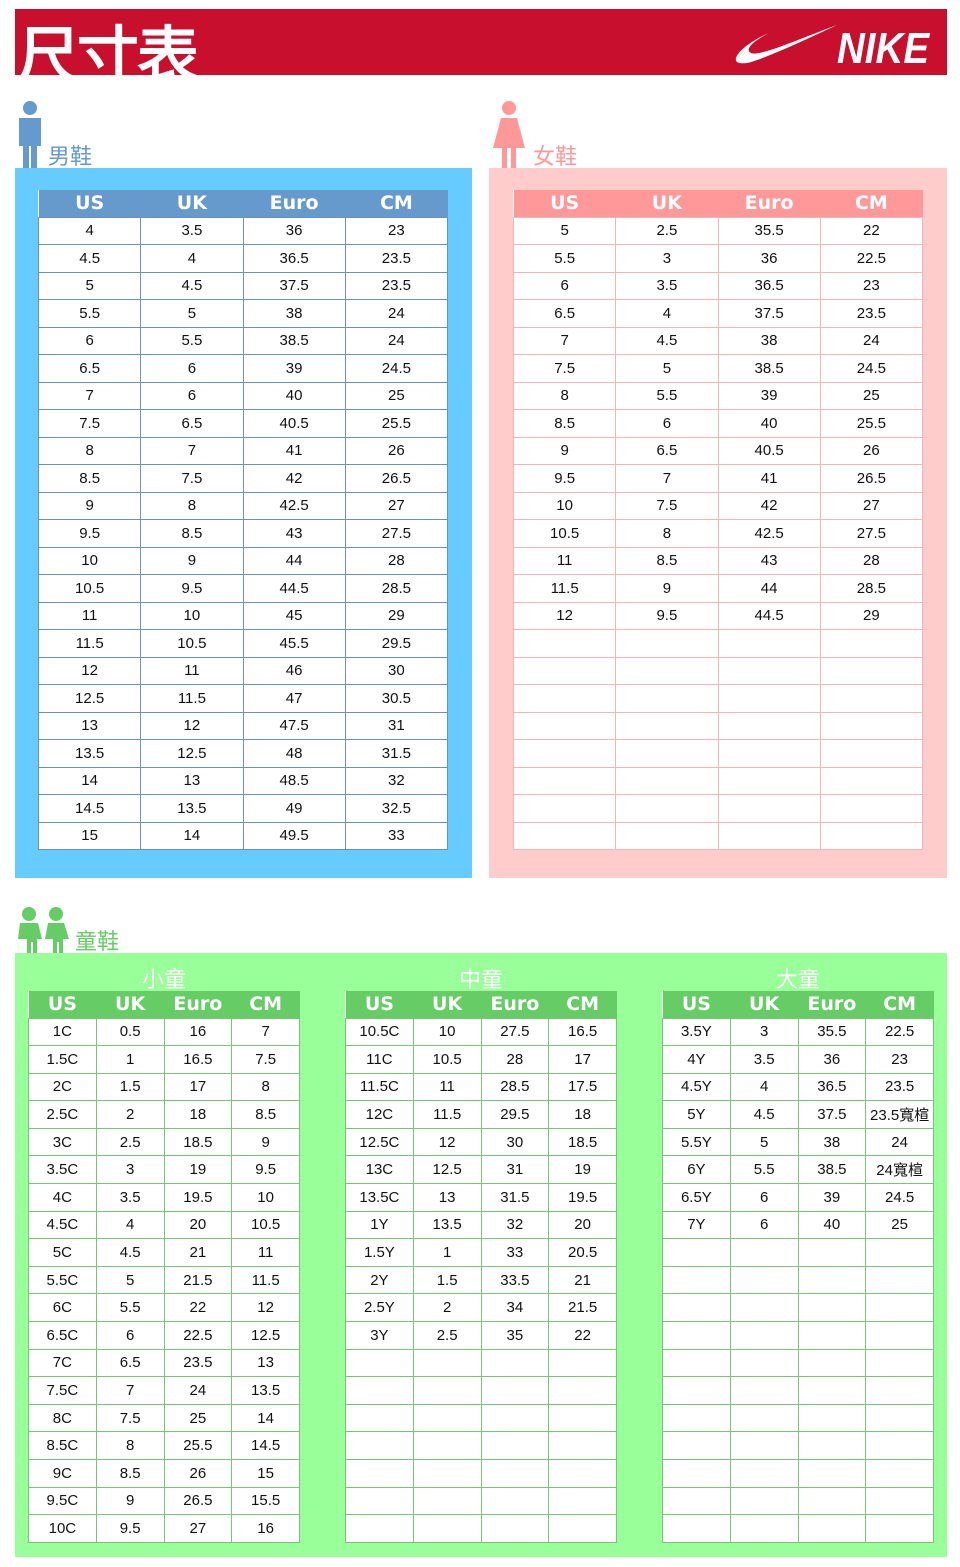  Describe the element at coordinates (515, 1280) in the screenshot. I see `table-cell: 33.5` at that location.